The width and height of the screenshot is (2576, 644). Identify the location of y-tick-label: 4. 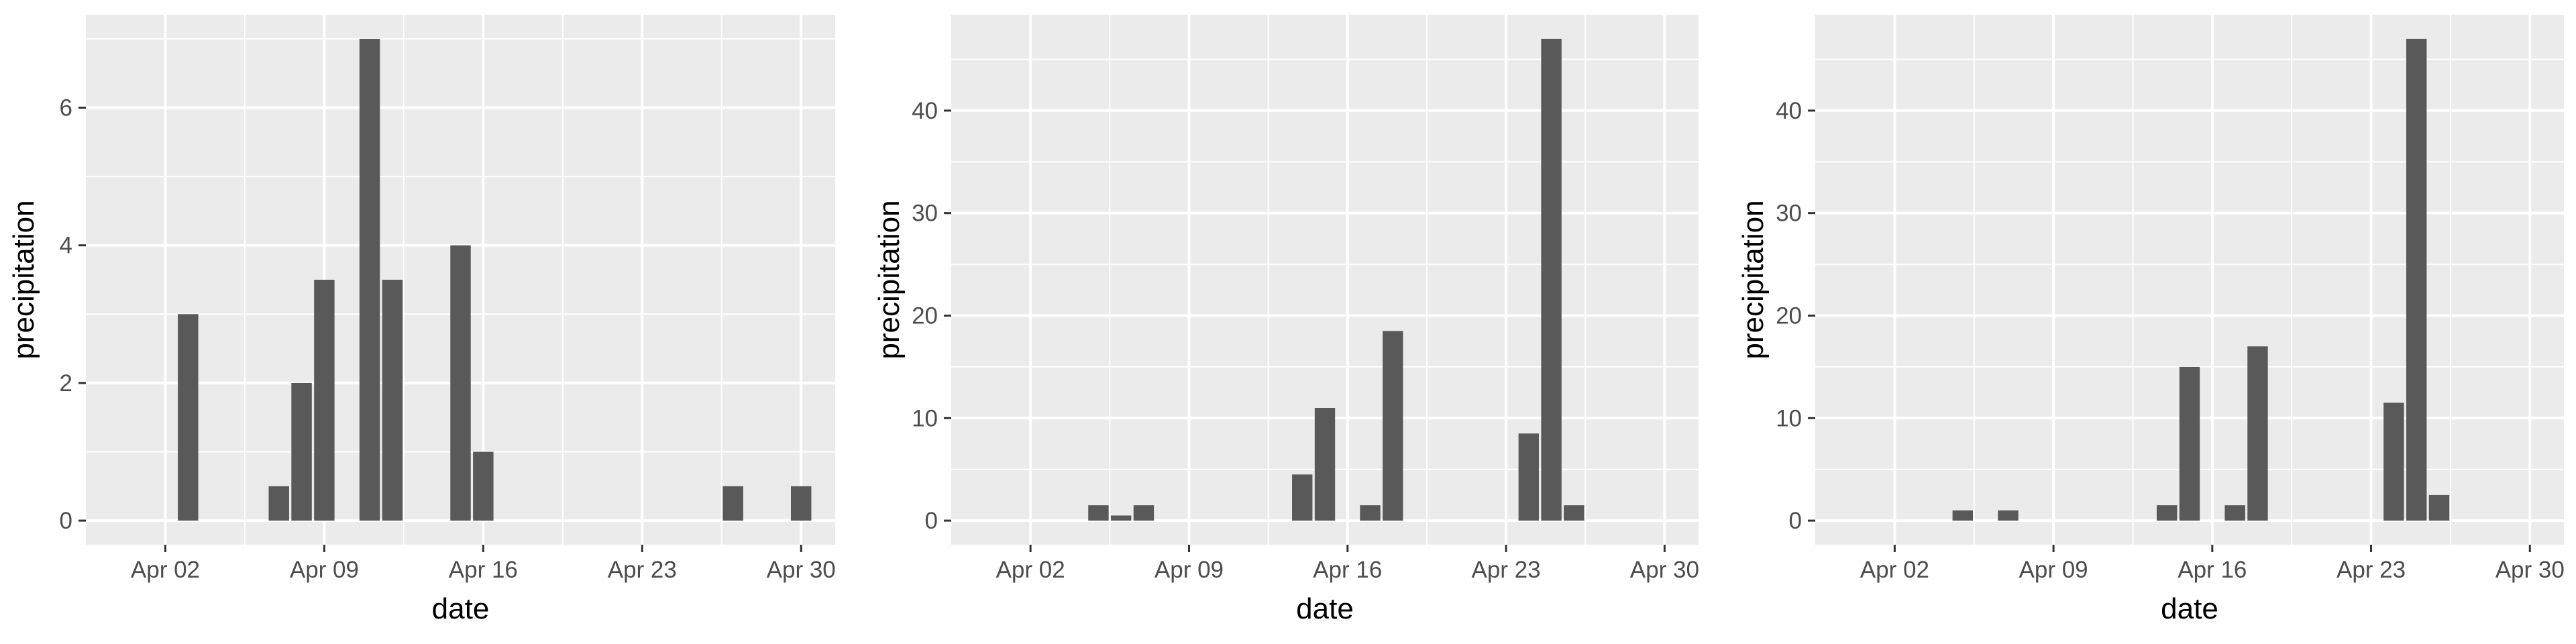
(66, 246).